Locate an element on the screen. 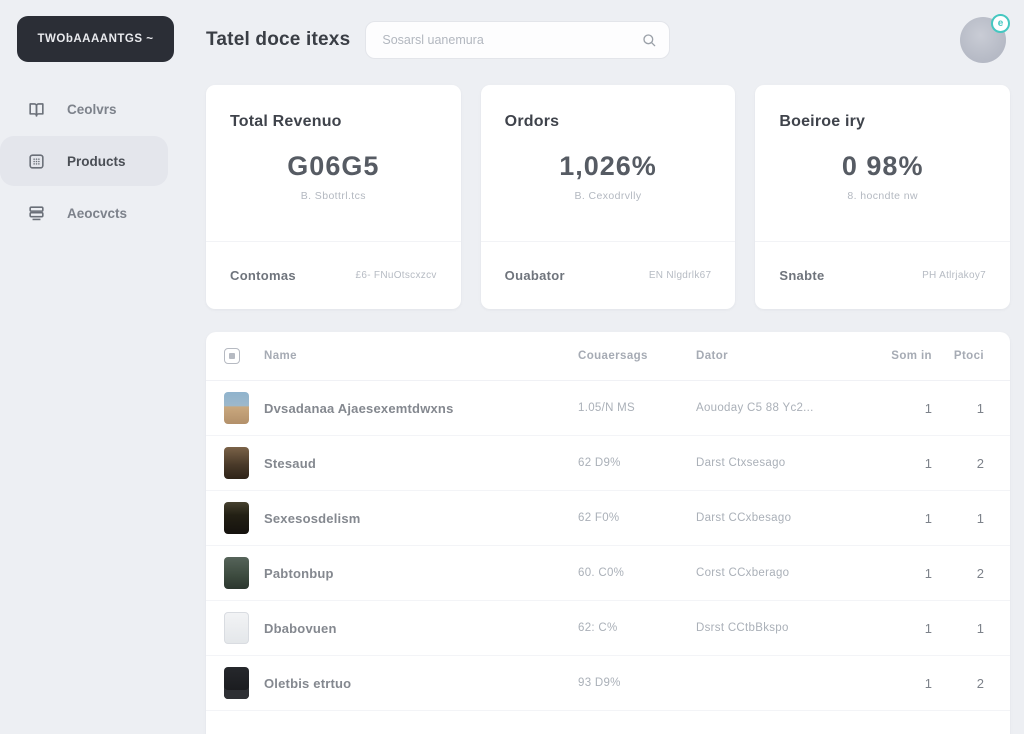 This screenshot has width=1024, height=734. topbar: Tatel doce itexs e is located at coordinates (608, 40).